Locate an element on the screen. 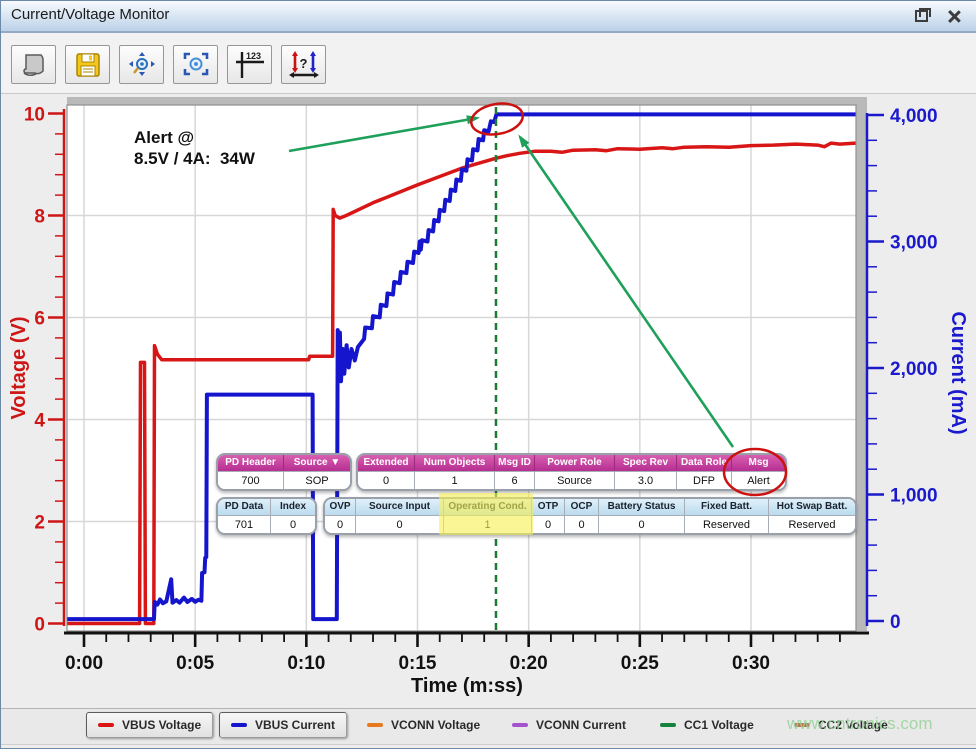  icon-question-text: ? is located at coordinates (303, 63).